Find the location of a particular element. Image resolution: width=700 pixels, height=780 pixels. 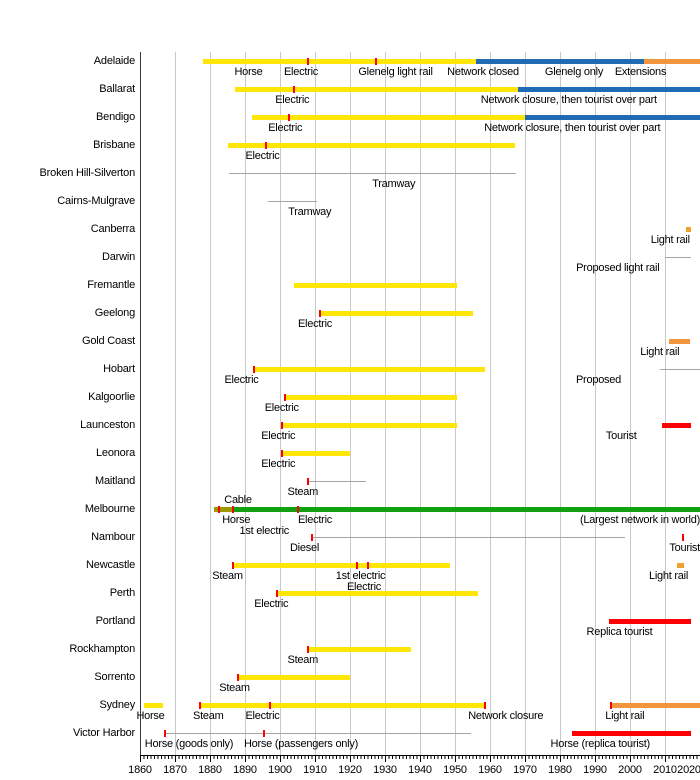

row-label: Victor Harbor is located at coordinates (104, 733).